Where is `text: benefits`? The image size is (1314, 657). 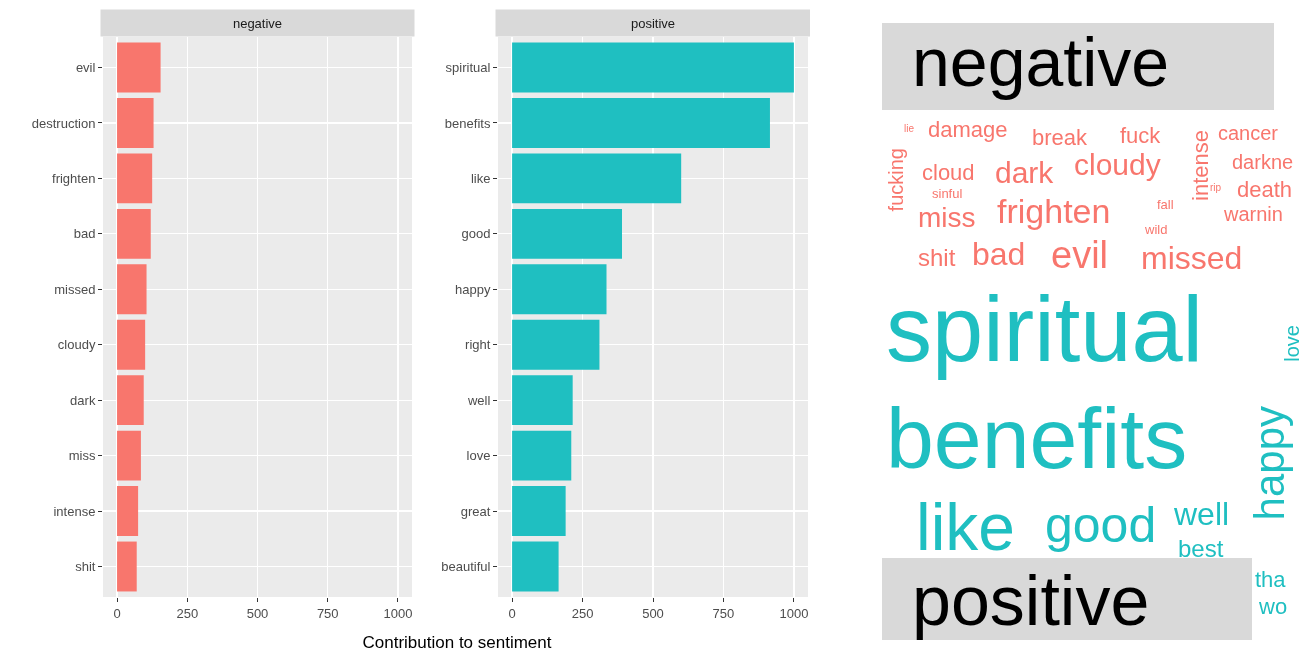
text: benefits is located at coordinates (1037, 438).